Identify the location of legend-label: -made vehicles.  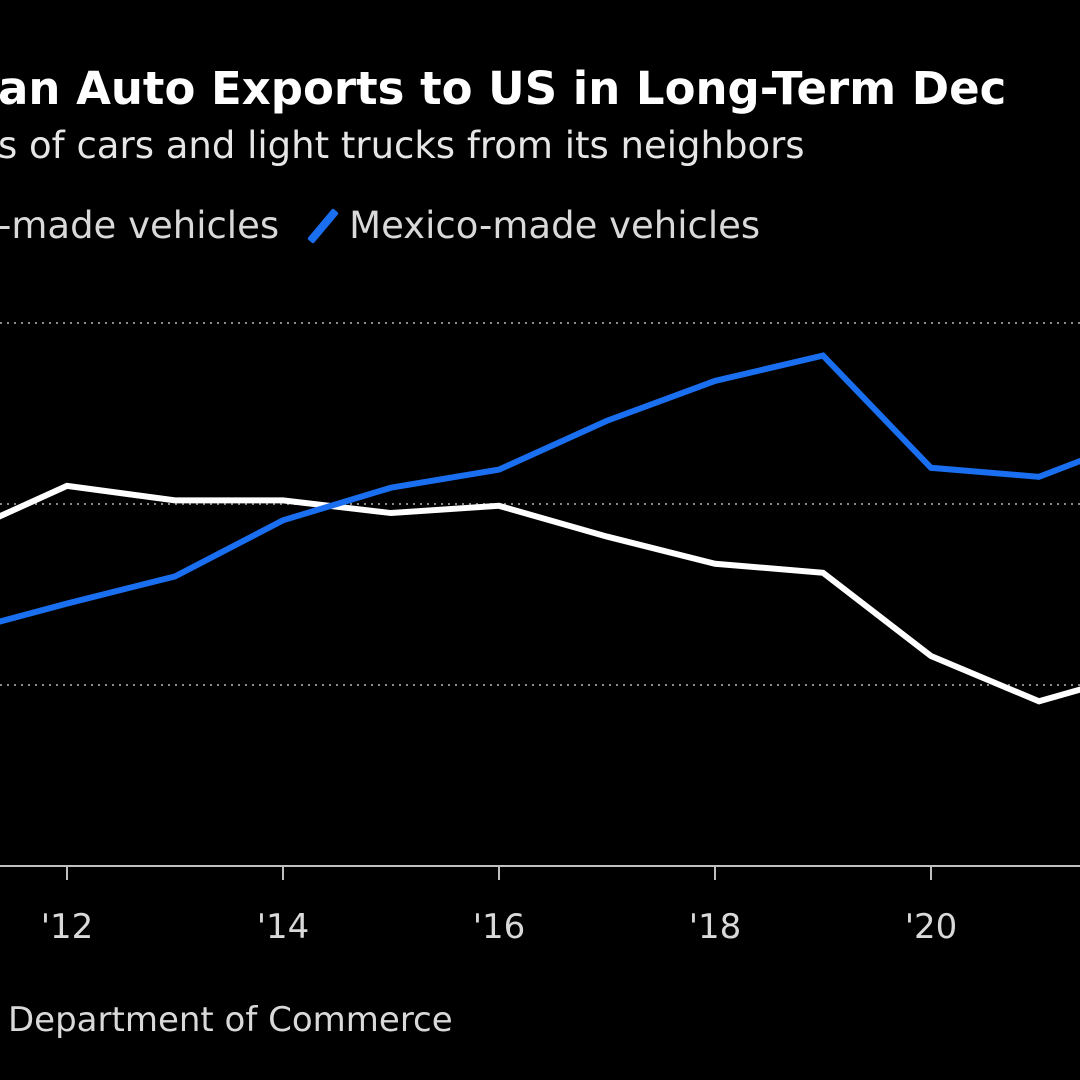
(140, 225).